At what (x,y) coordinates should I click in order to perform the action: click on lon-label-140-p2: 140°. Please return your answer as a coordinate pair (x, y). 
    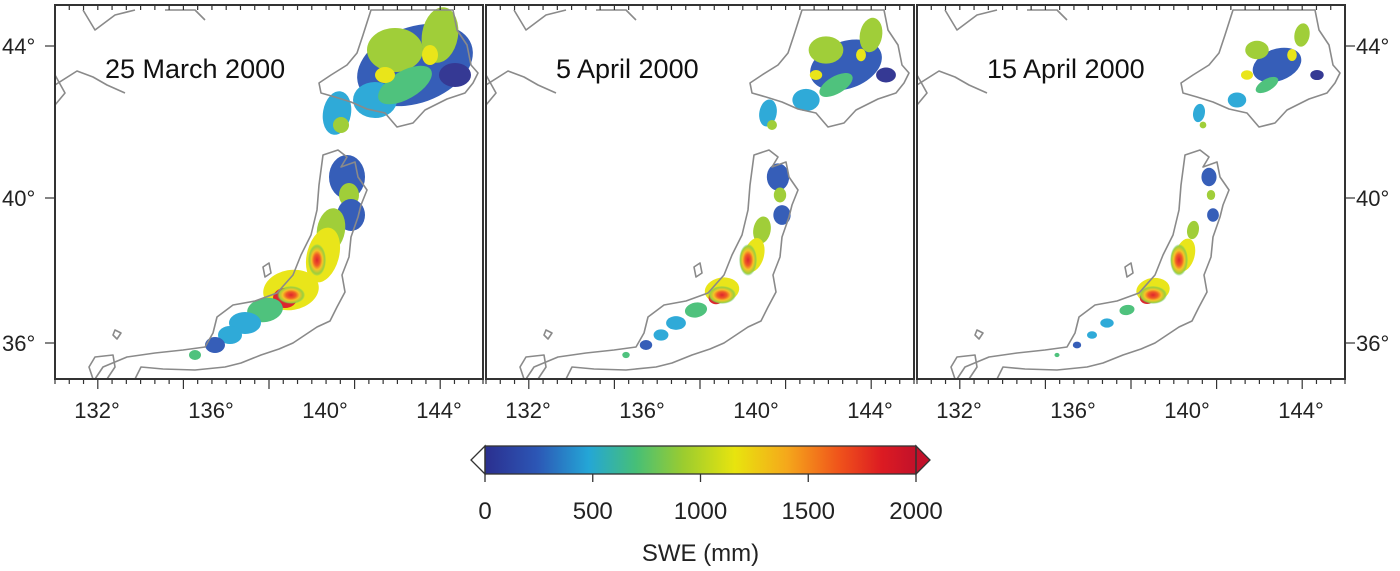
    Looking at the image, I should click on (756, 410).